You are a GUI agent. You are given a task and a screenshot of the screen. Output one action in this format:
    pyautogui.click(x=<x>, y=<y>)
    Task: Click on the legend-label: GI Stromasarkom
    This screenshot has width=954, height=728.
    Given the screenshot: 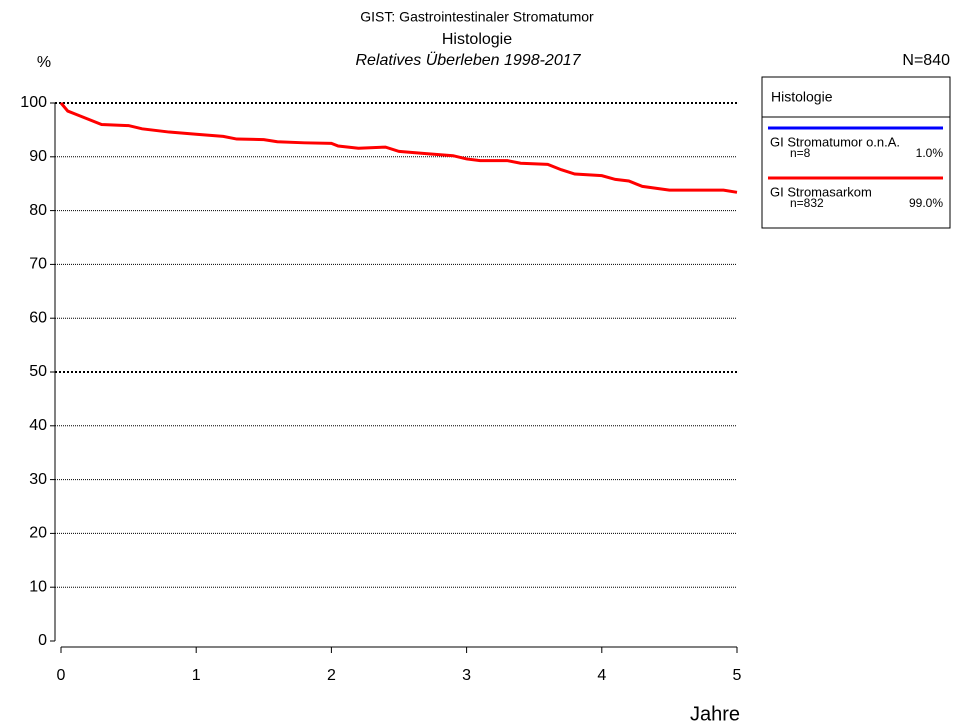 What is the action you would take?
    pyautogui.click(x=821, y=191)
    